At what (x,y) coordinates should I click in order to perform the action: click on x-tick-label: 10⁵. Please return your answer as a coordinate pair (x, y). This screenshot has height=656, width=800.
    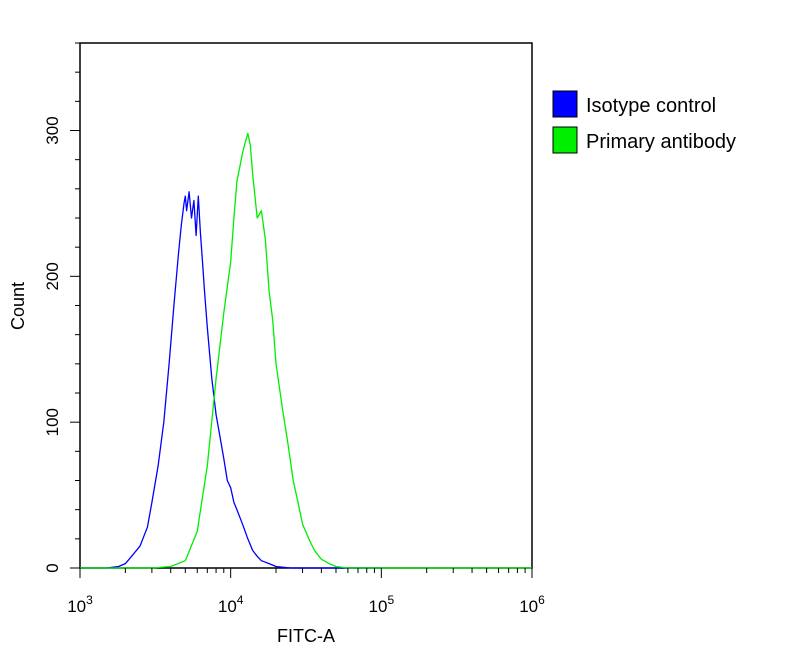
    Looking at the image, I should click on (382, 604).